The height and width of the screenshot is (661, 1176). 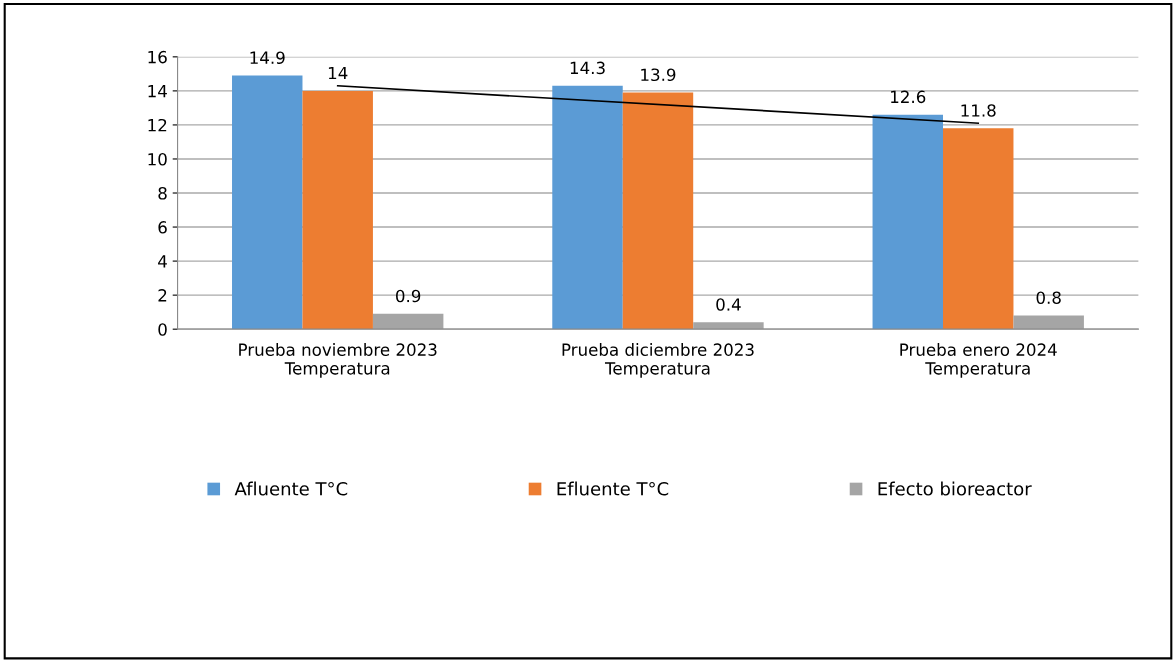 What do you see at coordinates (291, 488) in the screenshot?
I see `legend-label: Afluente T°C` at bounding box center [291, 488].